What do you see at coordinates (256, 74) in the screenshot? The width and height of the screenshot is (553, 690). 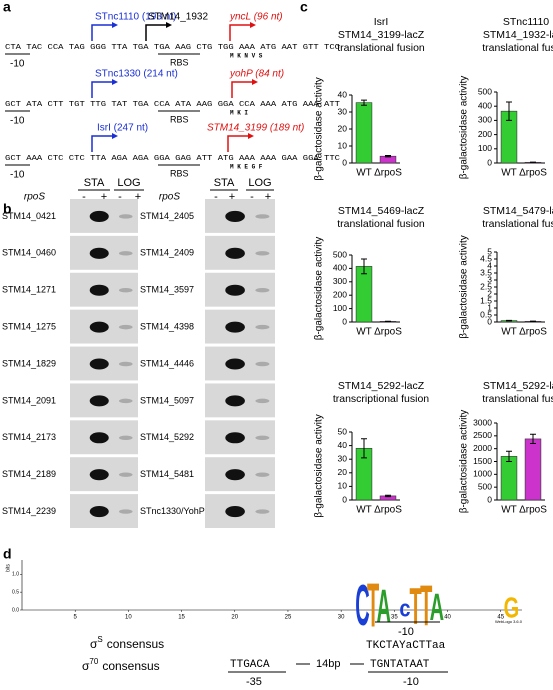 I see `orf-label: yohP (84 nt)` at bounding box center [256, 74].